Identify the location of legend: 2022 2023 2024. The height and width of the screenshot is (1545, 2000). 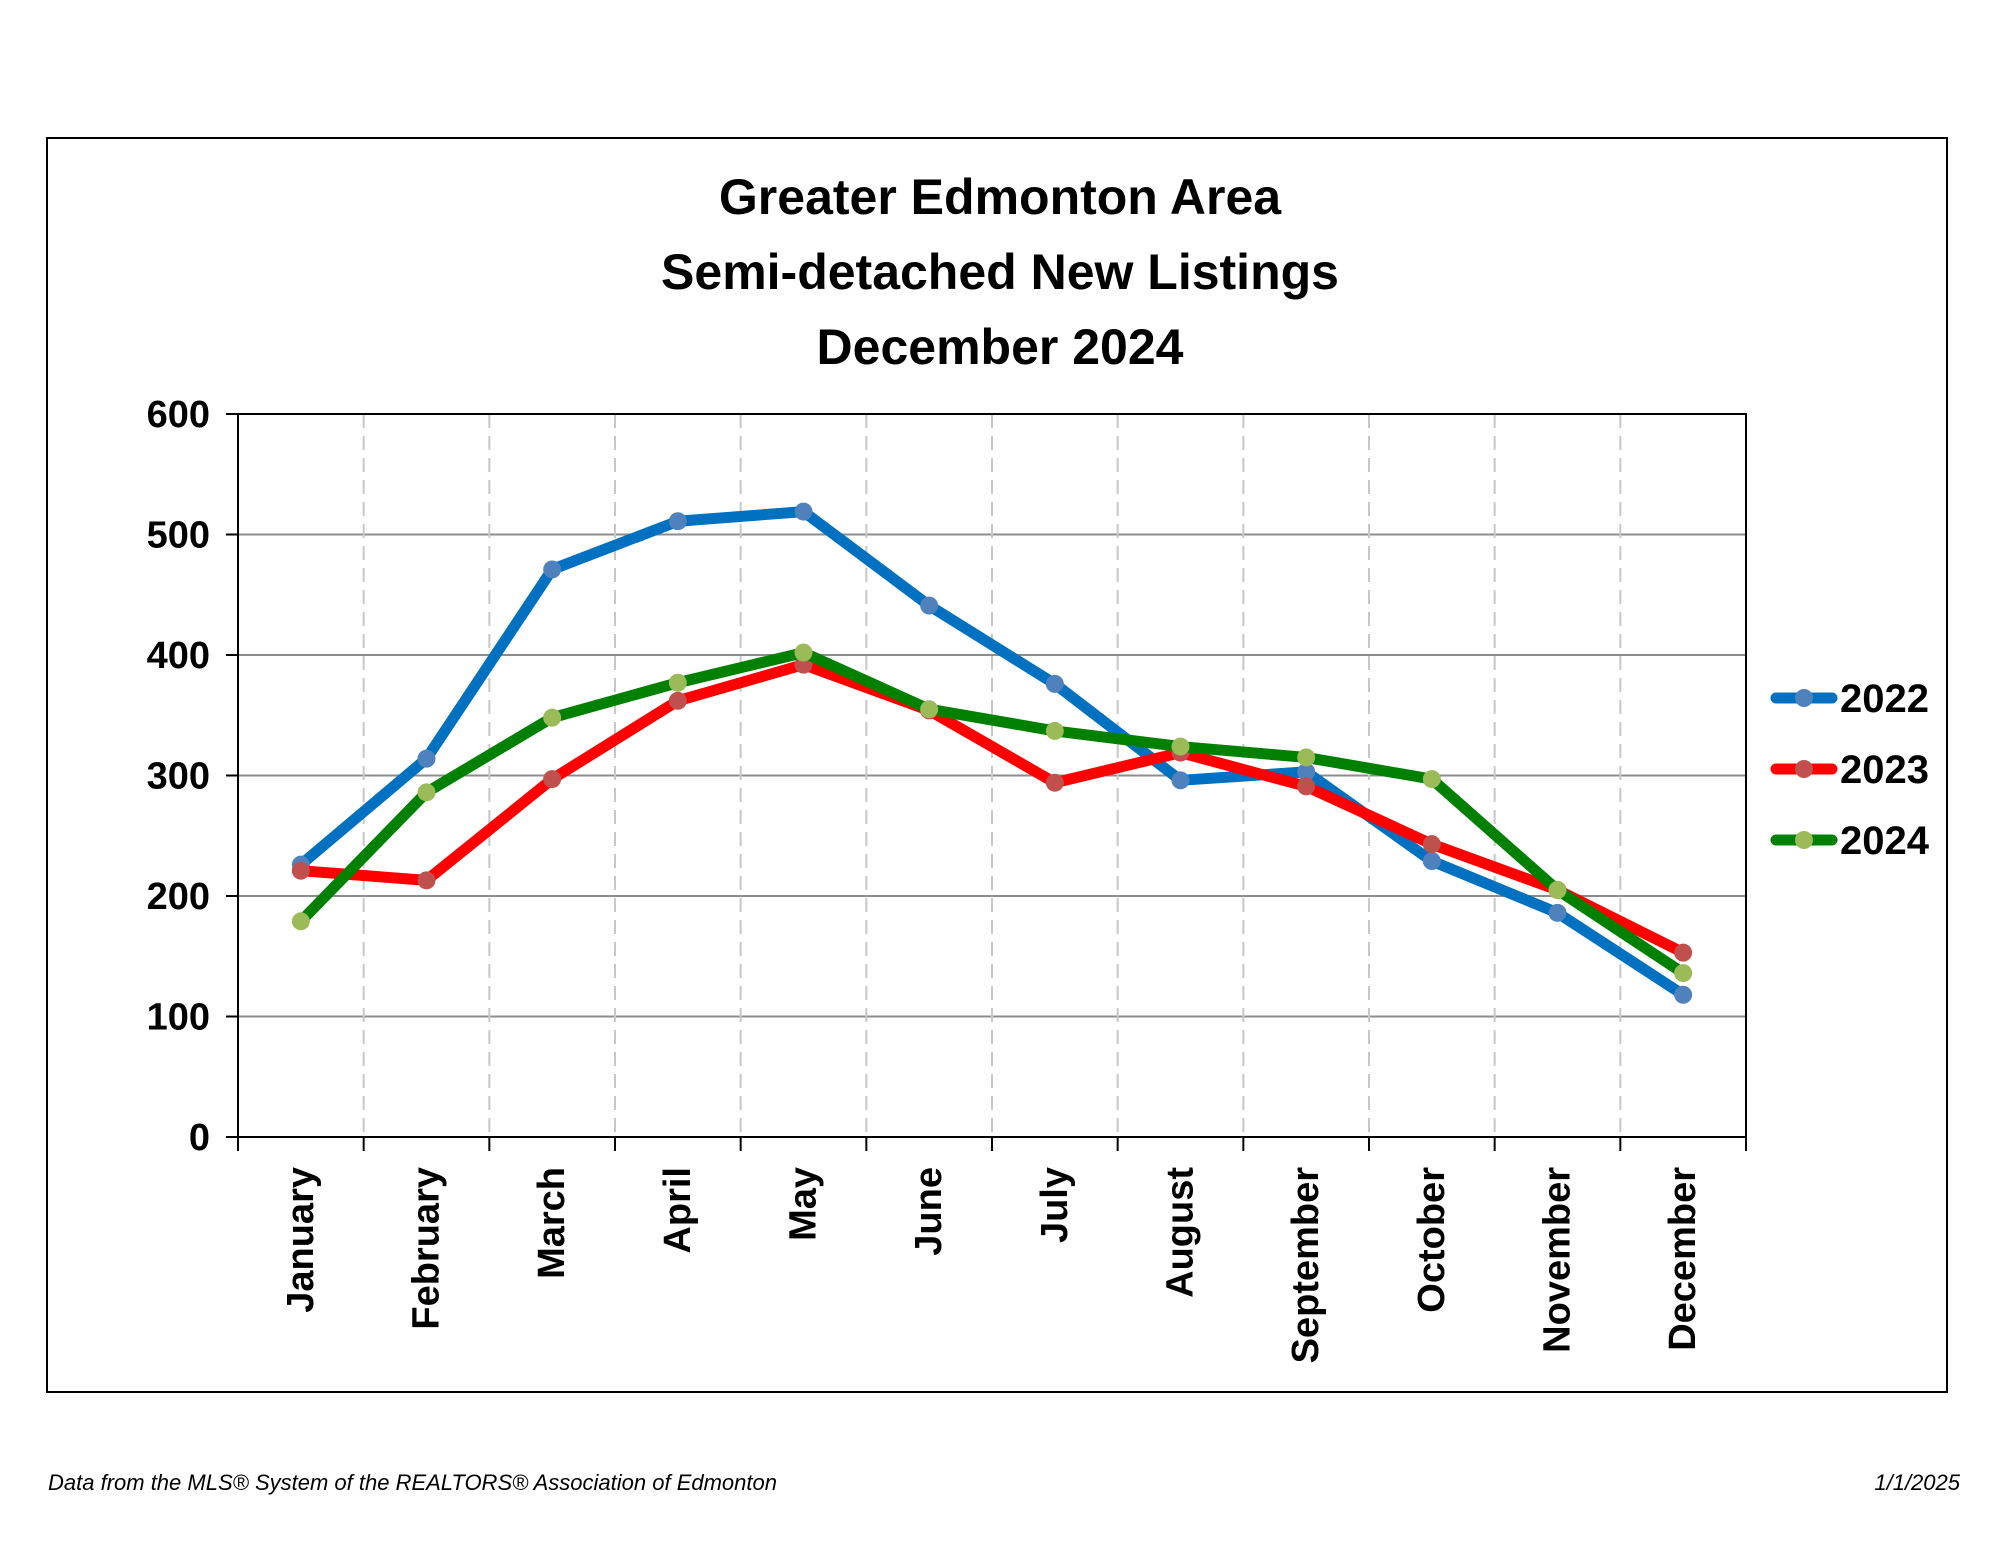
(1850, 770).